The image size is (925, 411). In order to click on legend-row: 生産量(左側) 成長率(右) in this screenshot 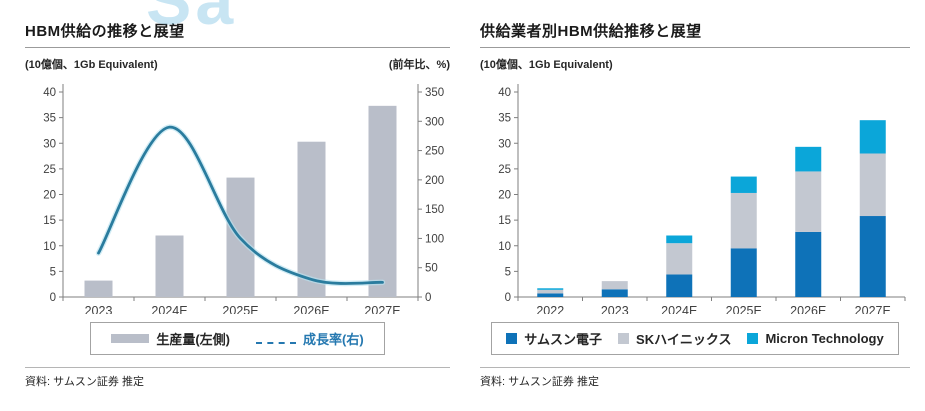, I will do `click(237, 338)`.